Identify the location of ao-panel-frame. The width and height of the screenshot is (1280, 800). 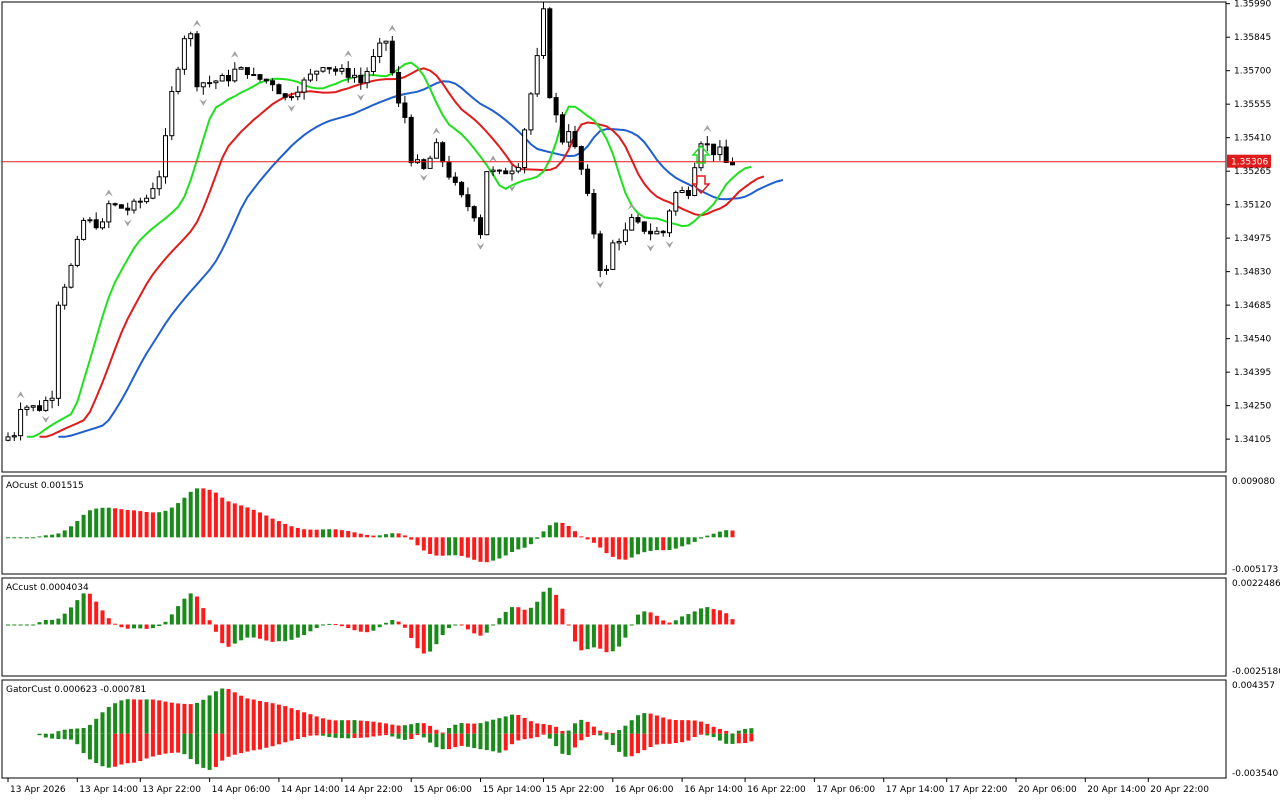
(614, 525).